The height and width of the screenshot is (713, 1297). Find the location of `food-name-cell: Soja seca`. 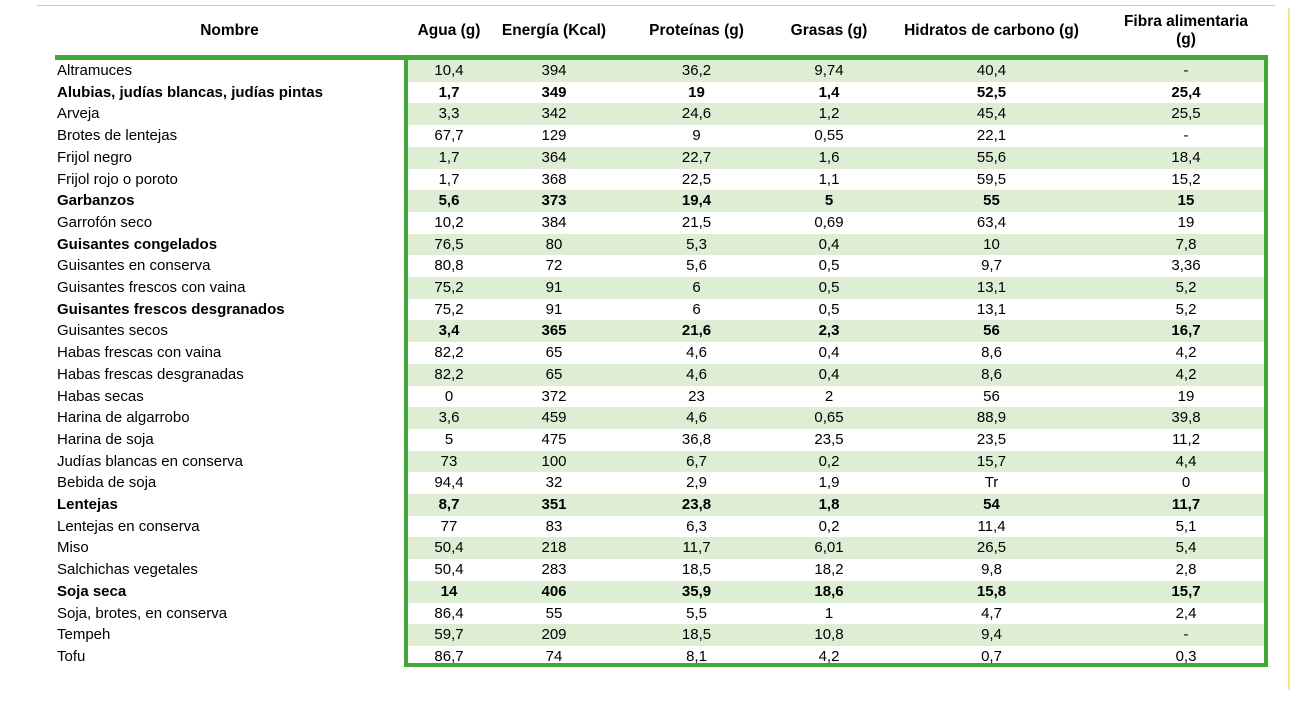

food-name-cell: Soja seca is located at coordinates (229, 591).